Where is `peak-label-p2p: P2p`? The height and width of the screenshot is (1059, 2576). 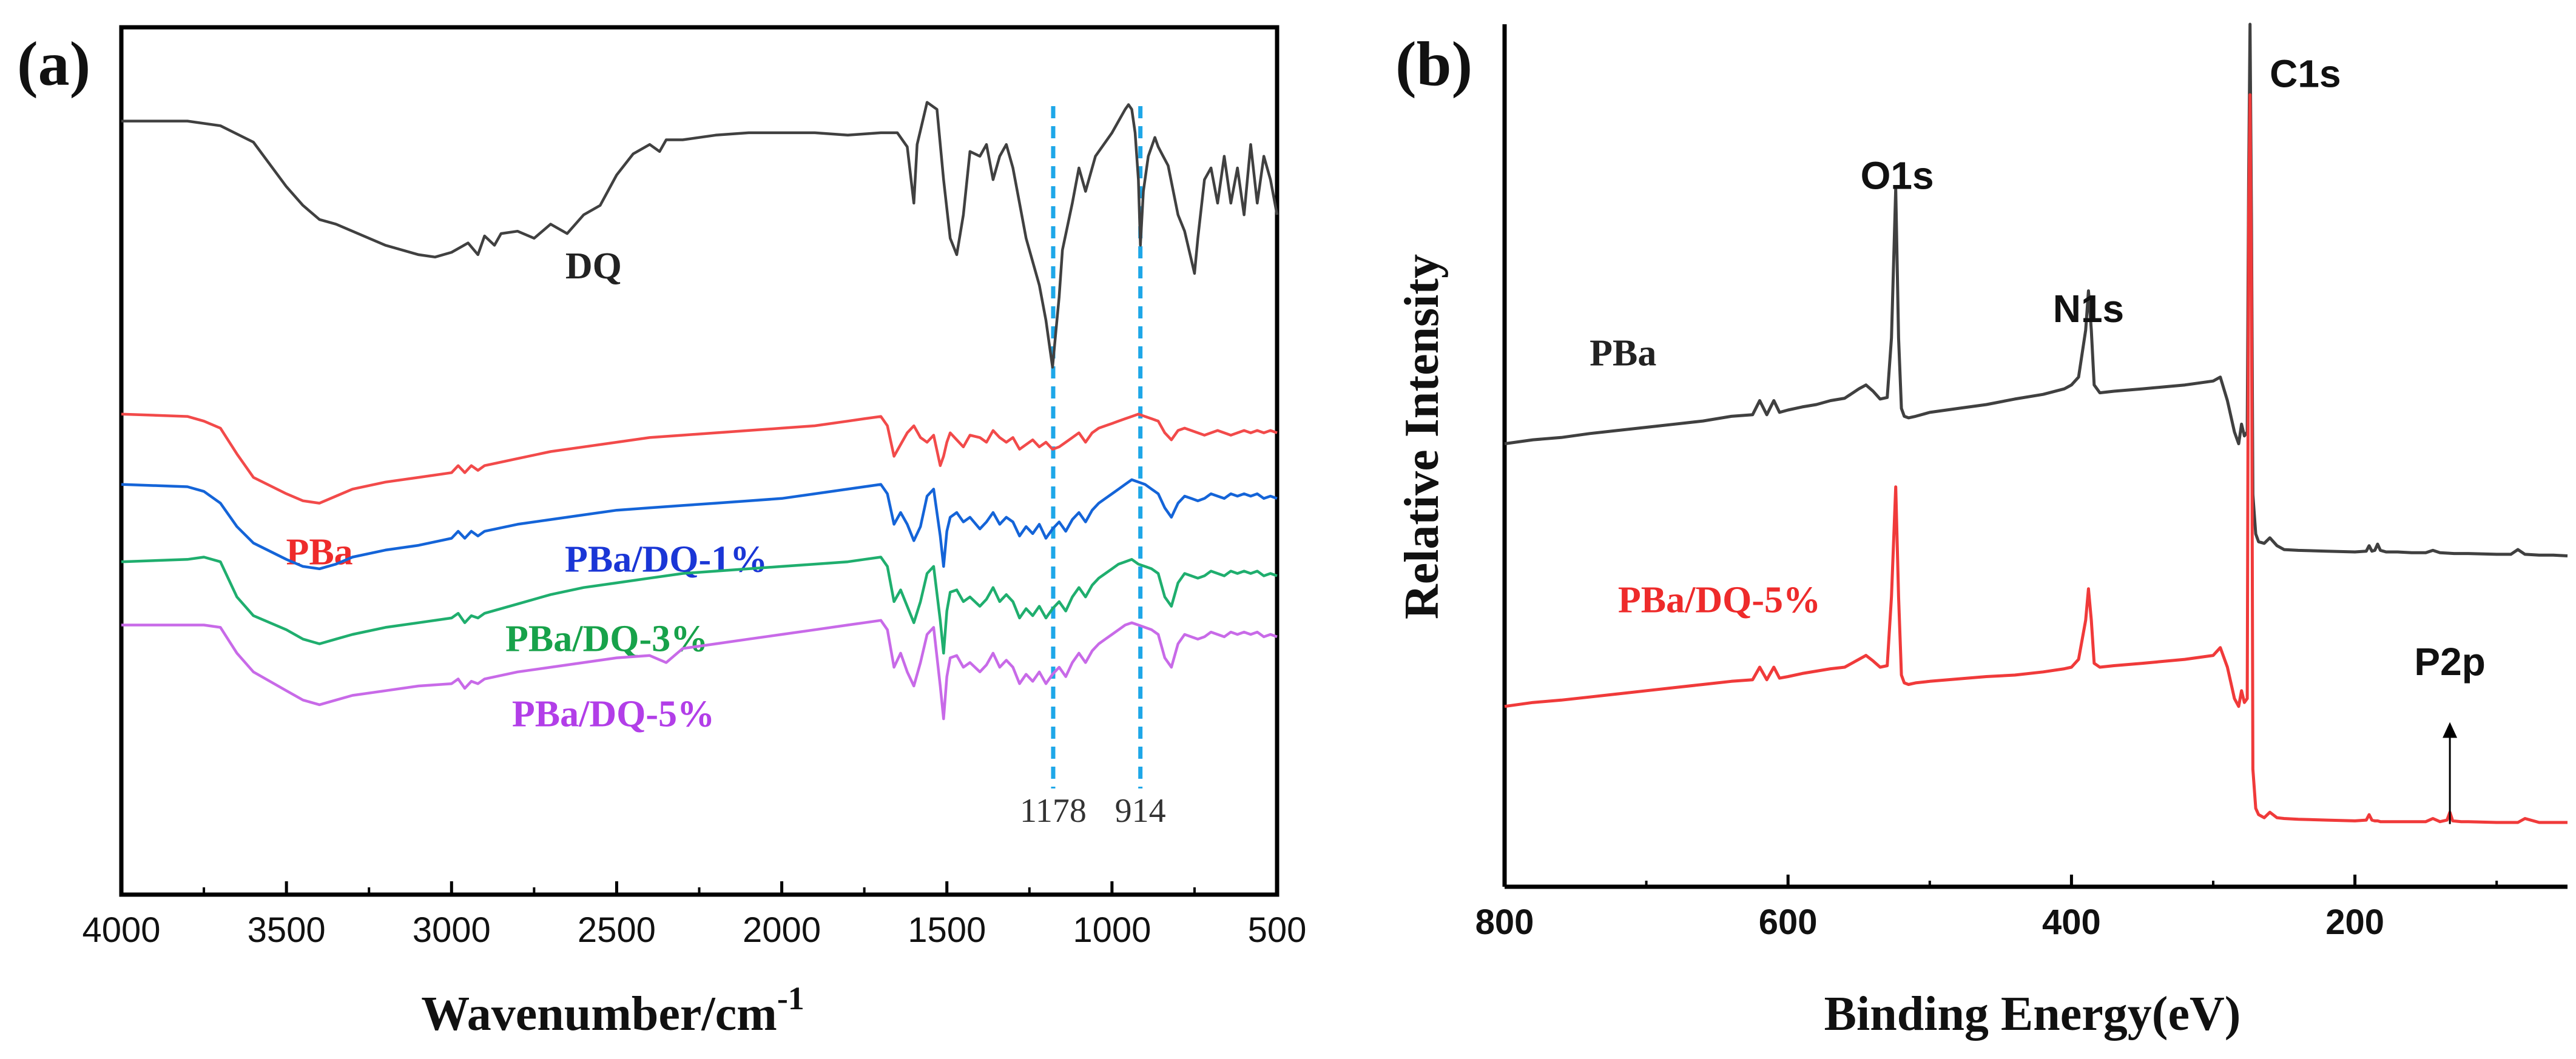 peak-label-p2p: P2p is located at coordinates (2449, 662).